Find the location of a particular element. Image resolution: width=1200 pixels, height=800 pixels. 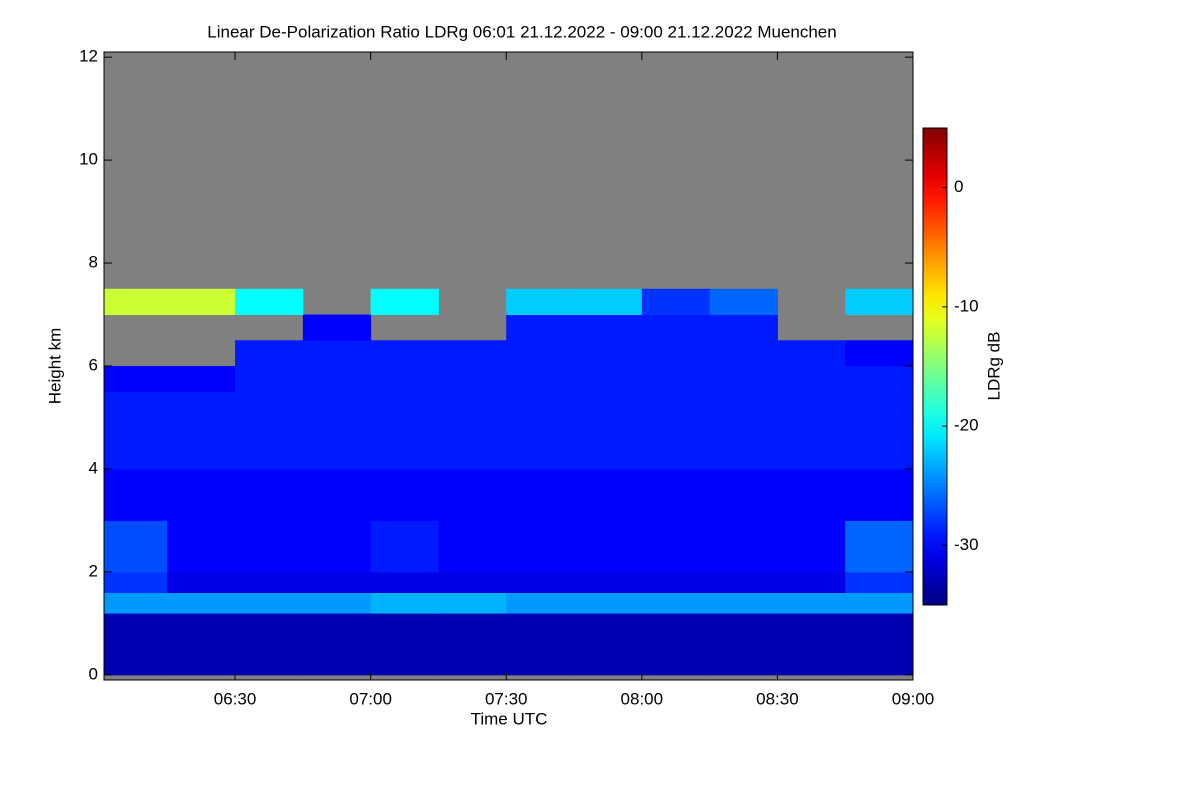

x-tick-label: 06:30 is located at coordinates (235, 698).